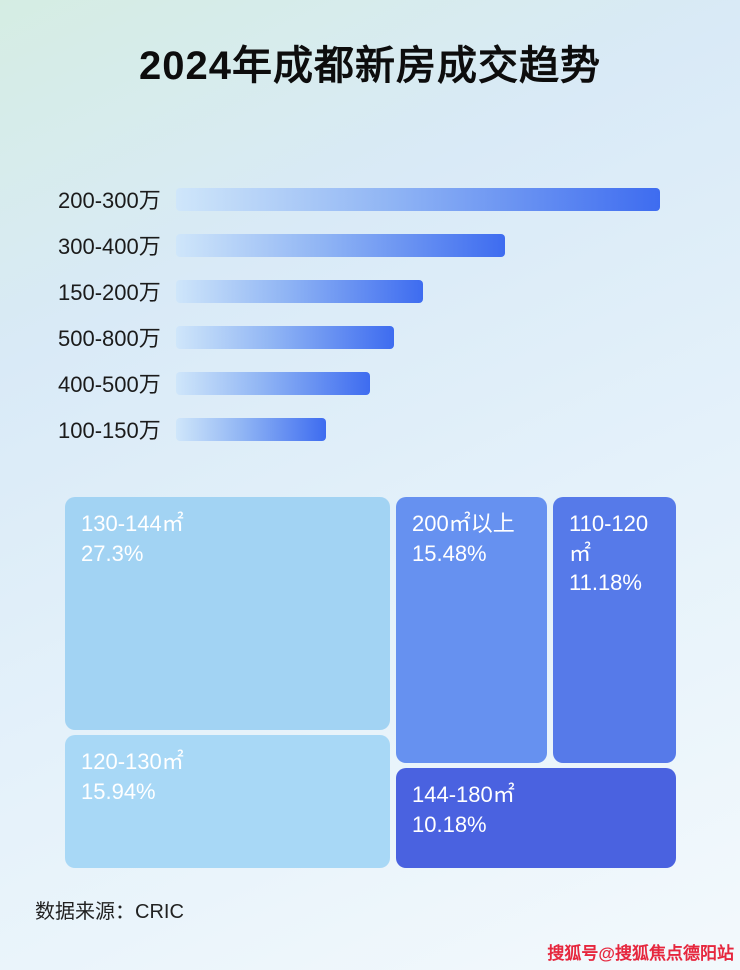  I want to click on bar-row: 150-200万, so click(359, 291).